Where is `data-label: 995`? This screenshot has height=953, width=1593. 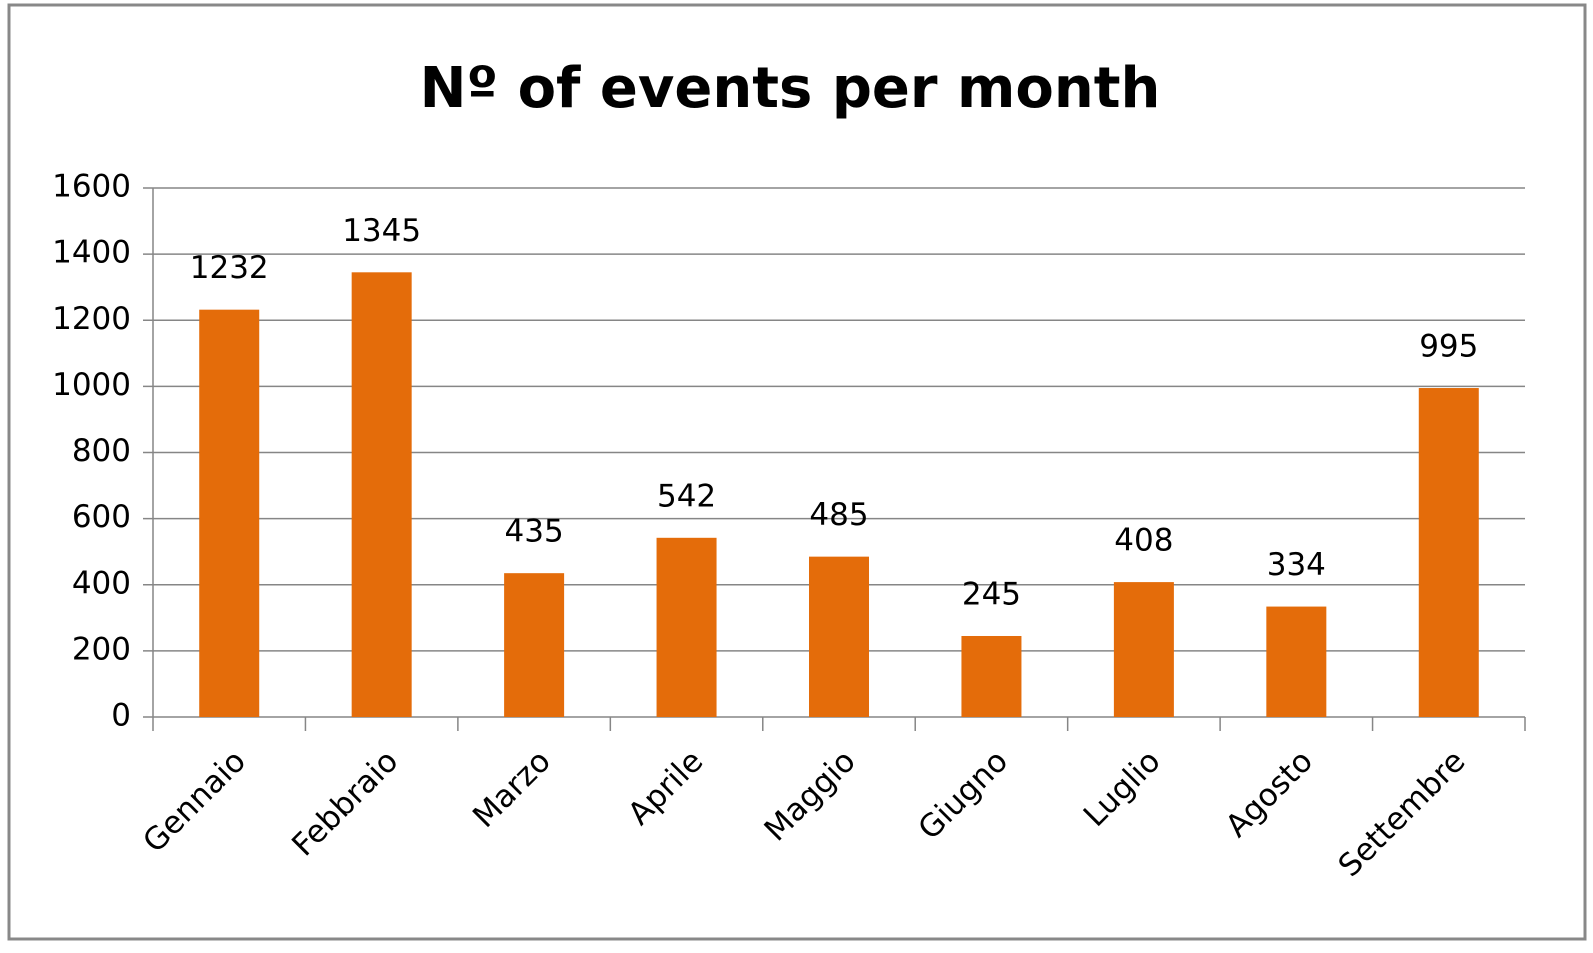
data-label: 995 is located at coordinates (1448, 347).